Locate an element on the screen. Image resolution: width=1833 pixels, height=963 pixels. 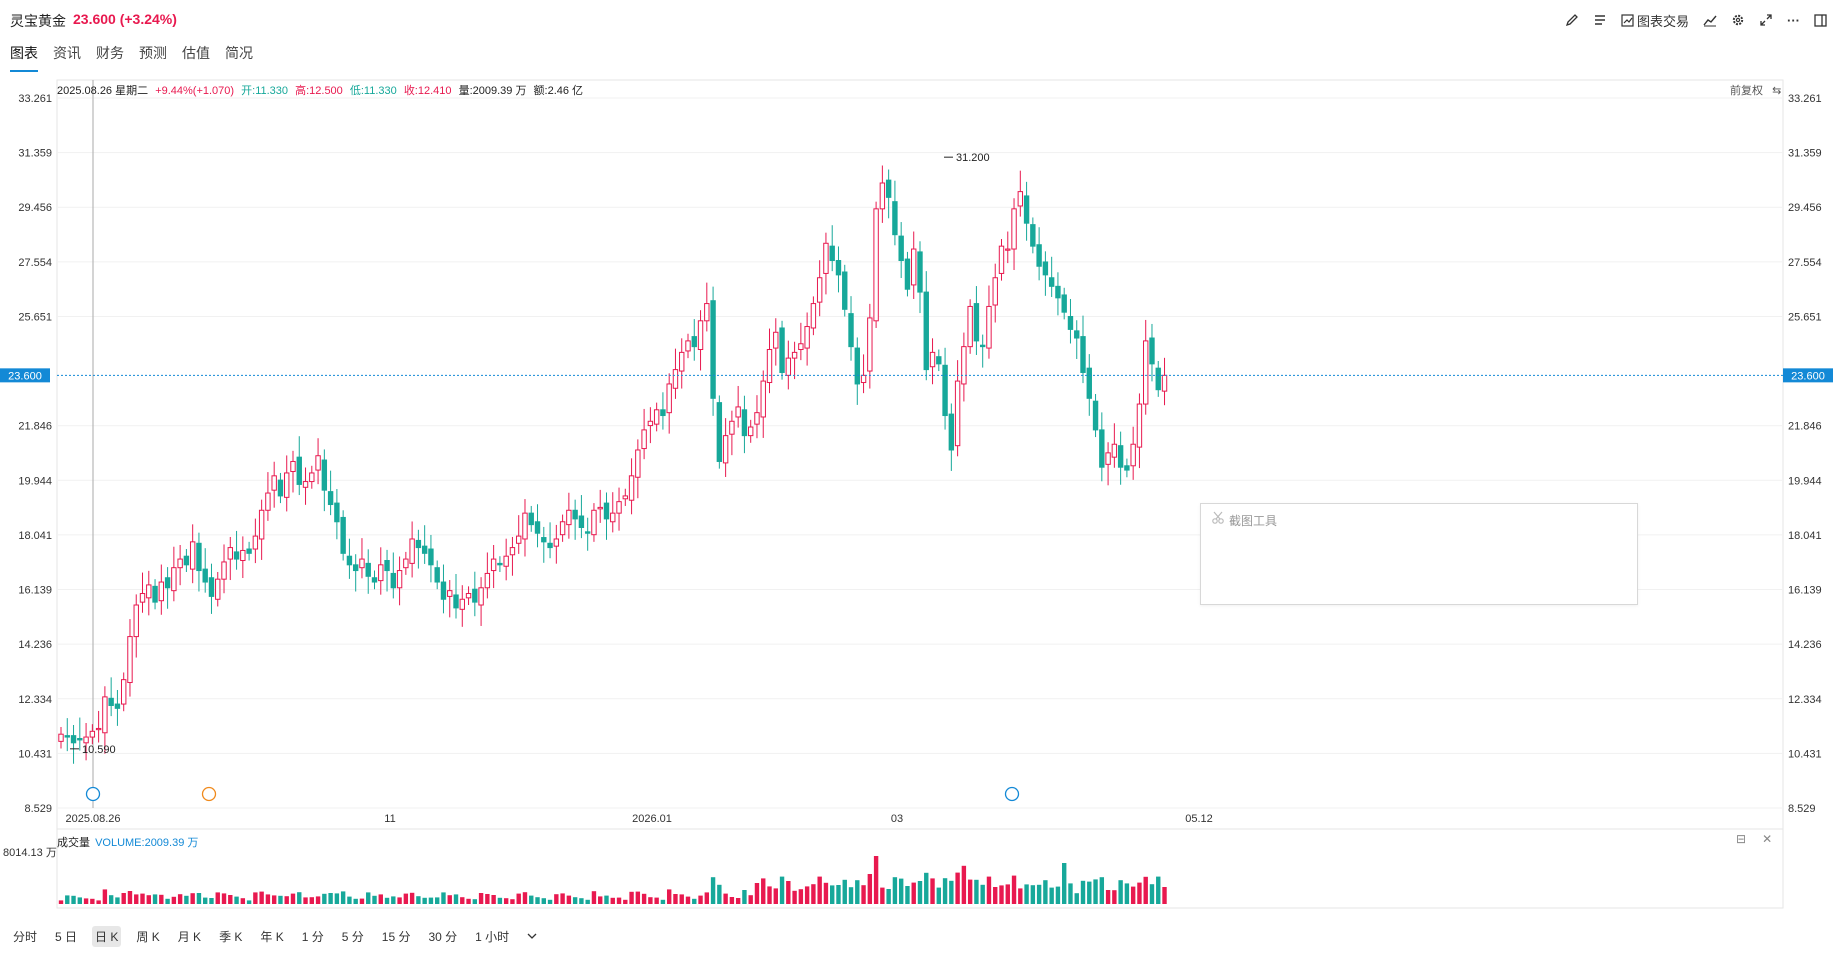
period-quarterly-k: 季 K is located at coordinates (231, 936).